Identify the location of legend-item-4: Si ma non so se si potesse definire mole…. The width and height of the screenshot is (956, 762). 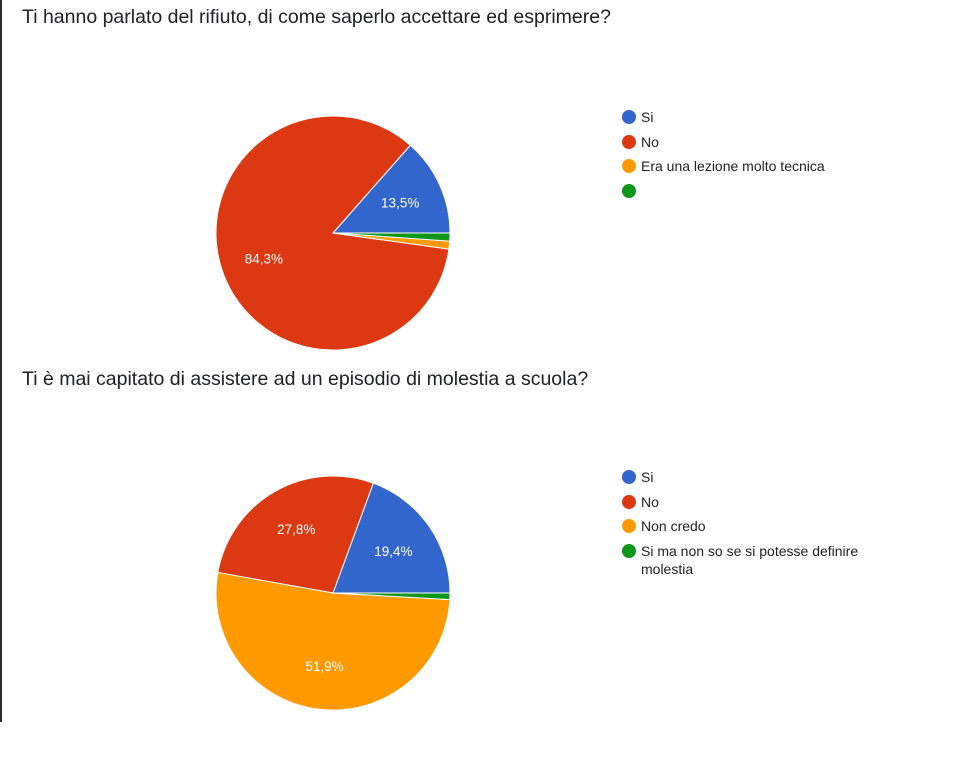
(761, 560).